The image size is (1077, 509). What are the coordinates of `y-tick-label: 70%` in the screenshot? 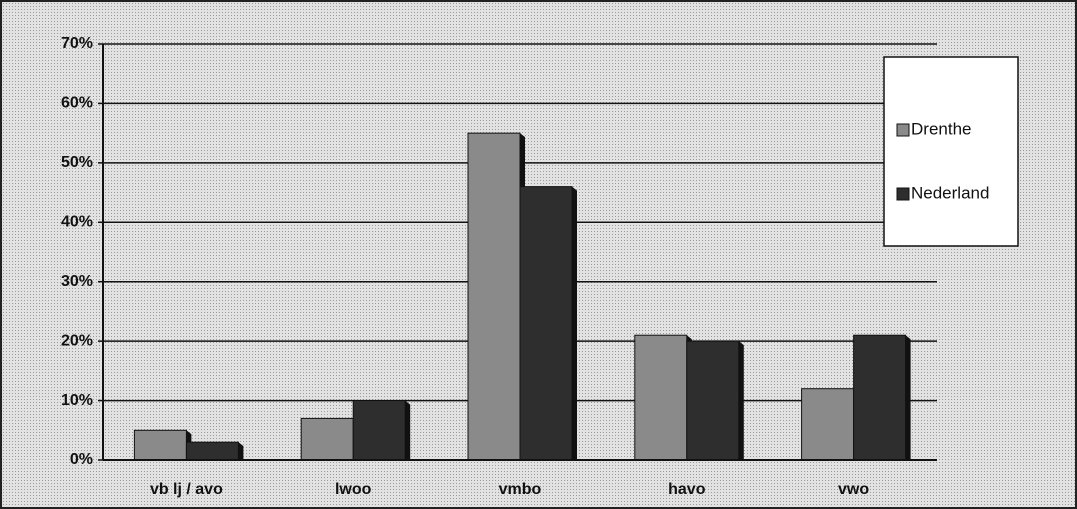 It's located at (77, 43).